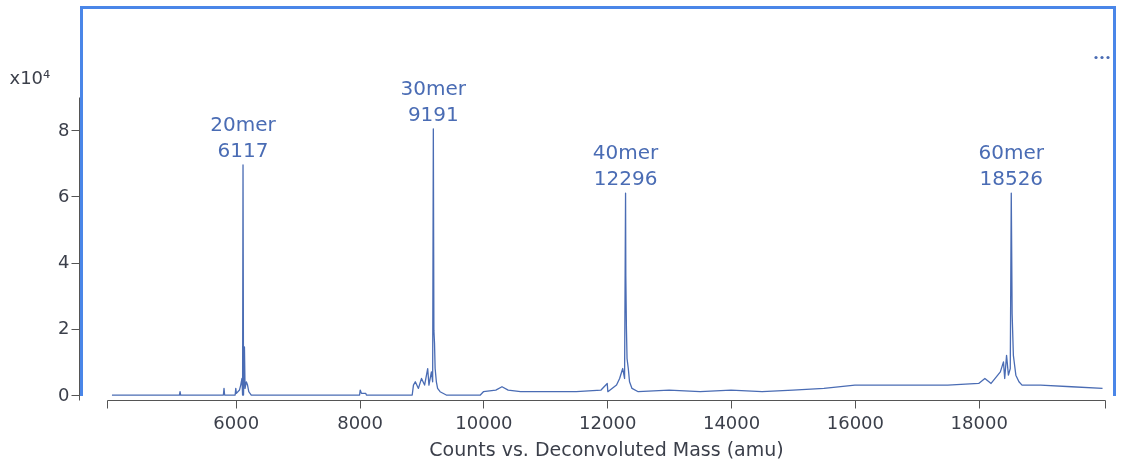  Describe the element at coordinates (360, 422) in the screenshot. I see `x-tick-label: 8000` at that location.